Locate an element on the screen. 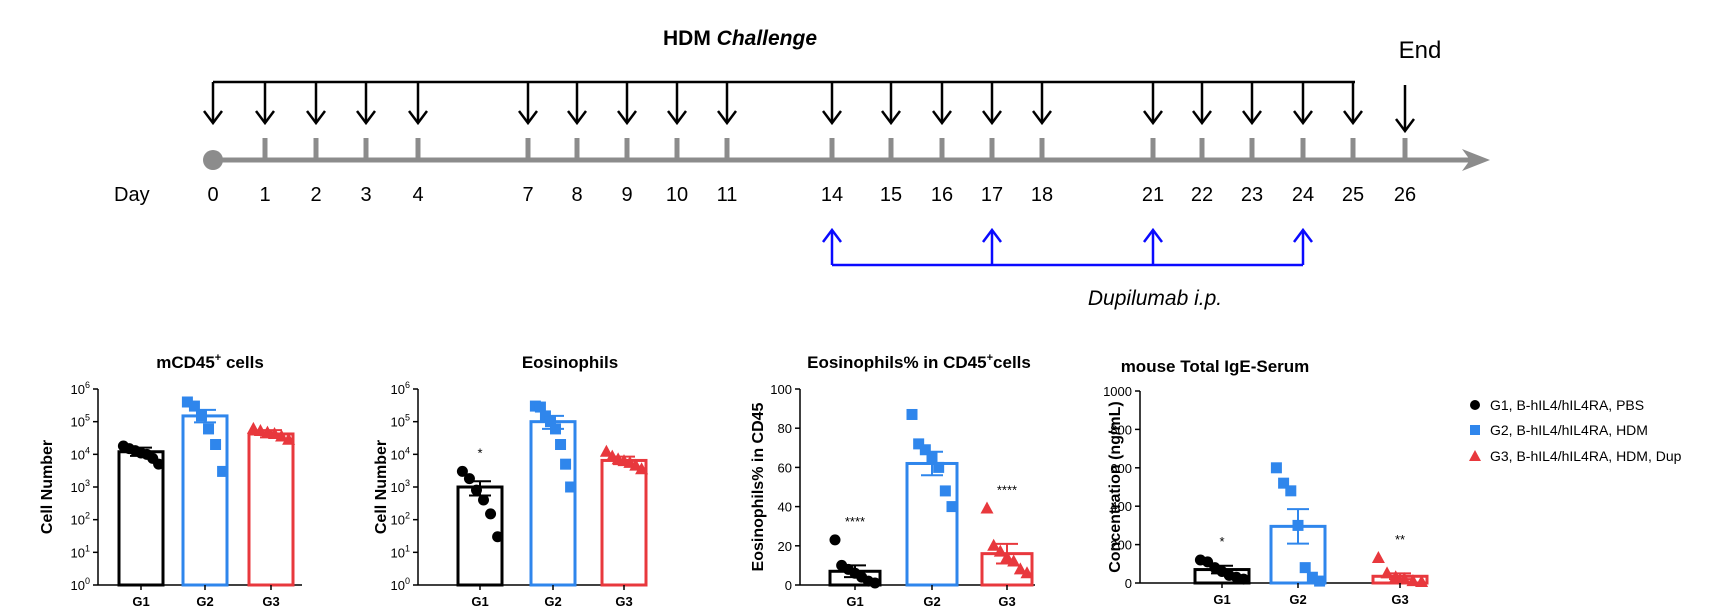  chart-3-significance-G3: **** is located at coordinates (1007, 490).